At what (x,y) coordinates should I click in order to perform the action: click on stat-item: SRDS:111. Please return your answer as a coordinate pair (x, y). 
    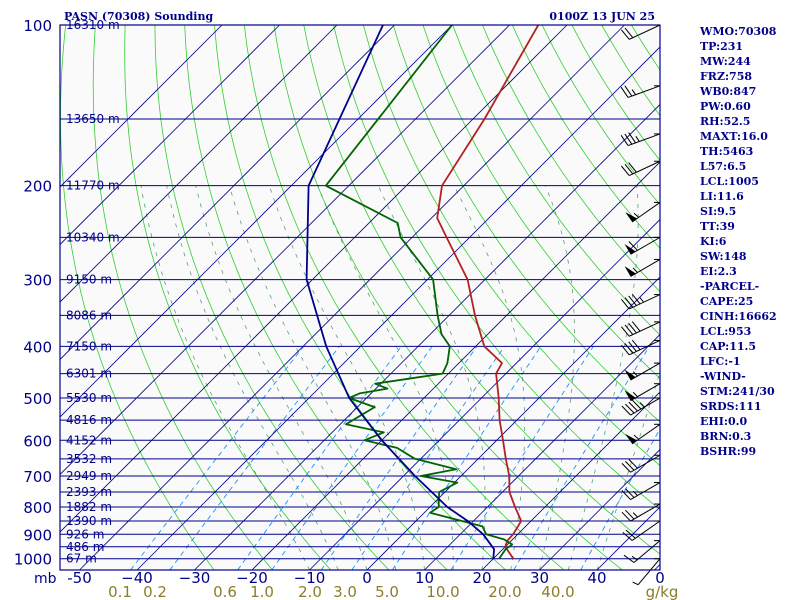
    Looking at the image, I should click on (731, 406).